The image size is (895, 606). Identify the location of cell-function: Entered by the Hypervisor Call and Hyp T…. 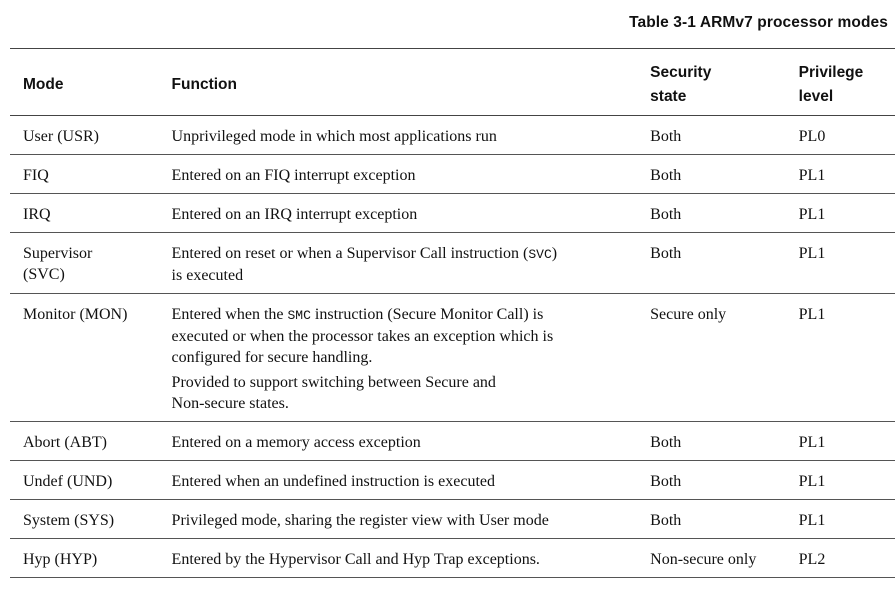
(355, 559).